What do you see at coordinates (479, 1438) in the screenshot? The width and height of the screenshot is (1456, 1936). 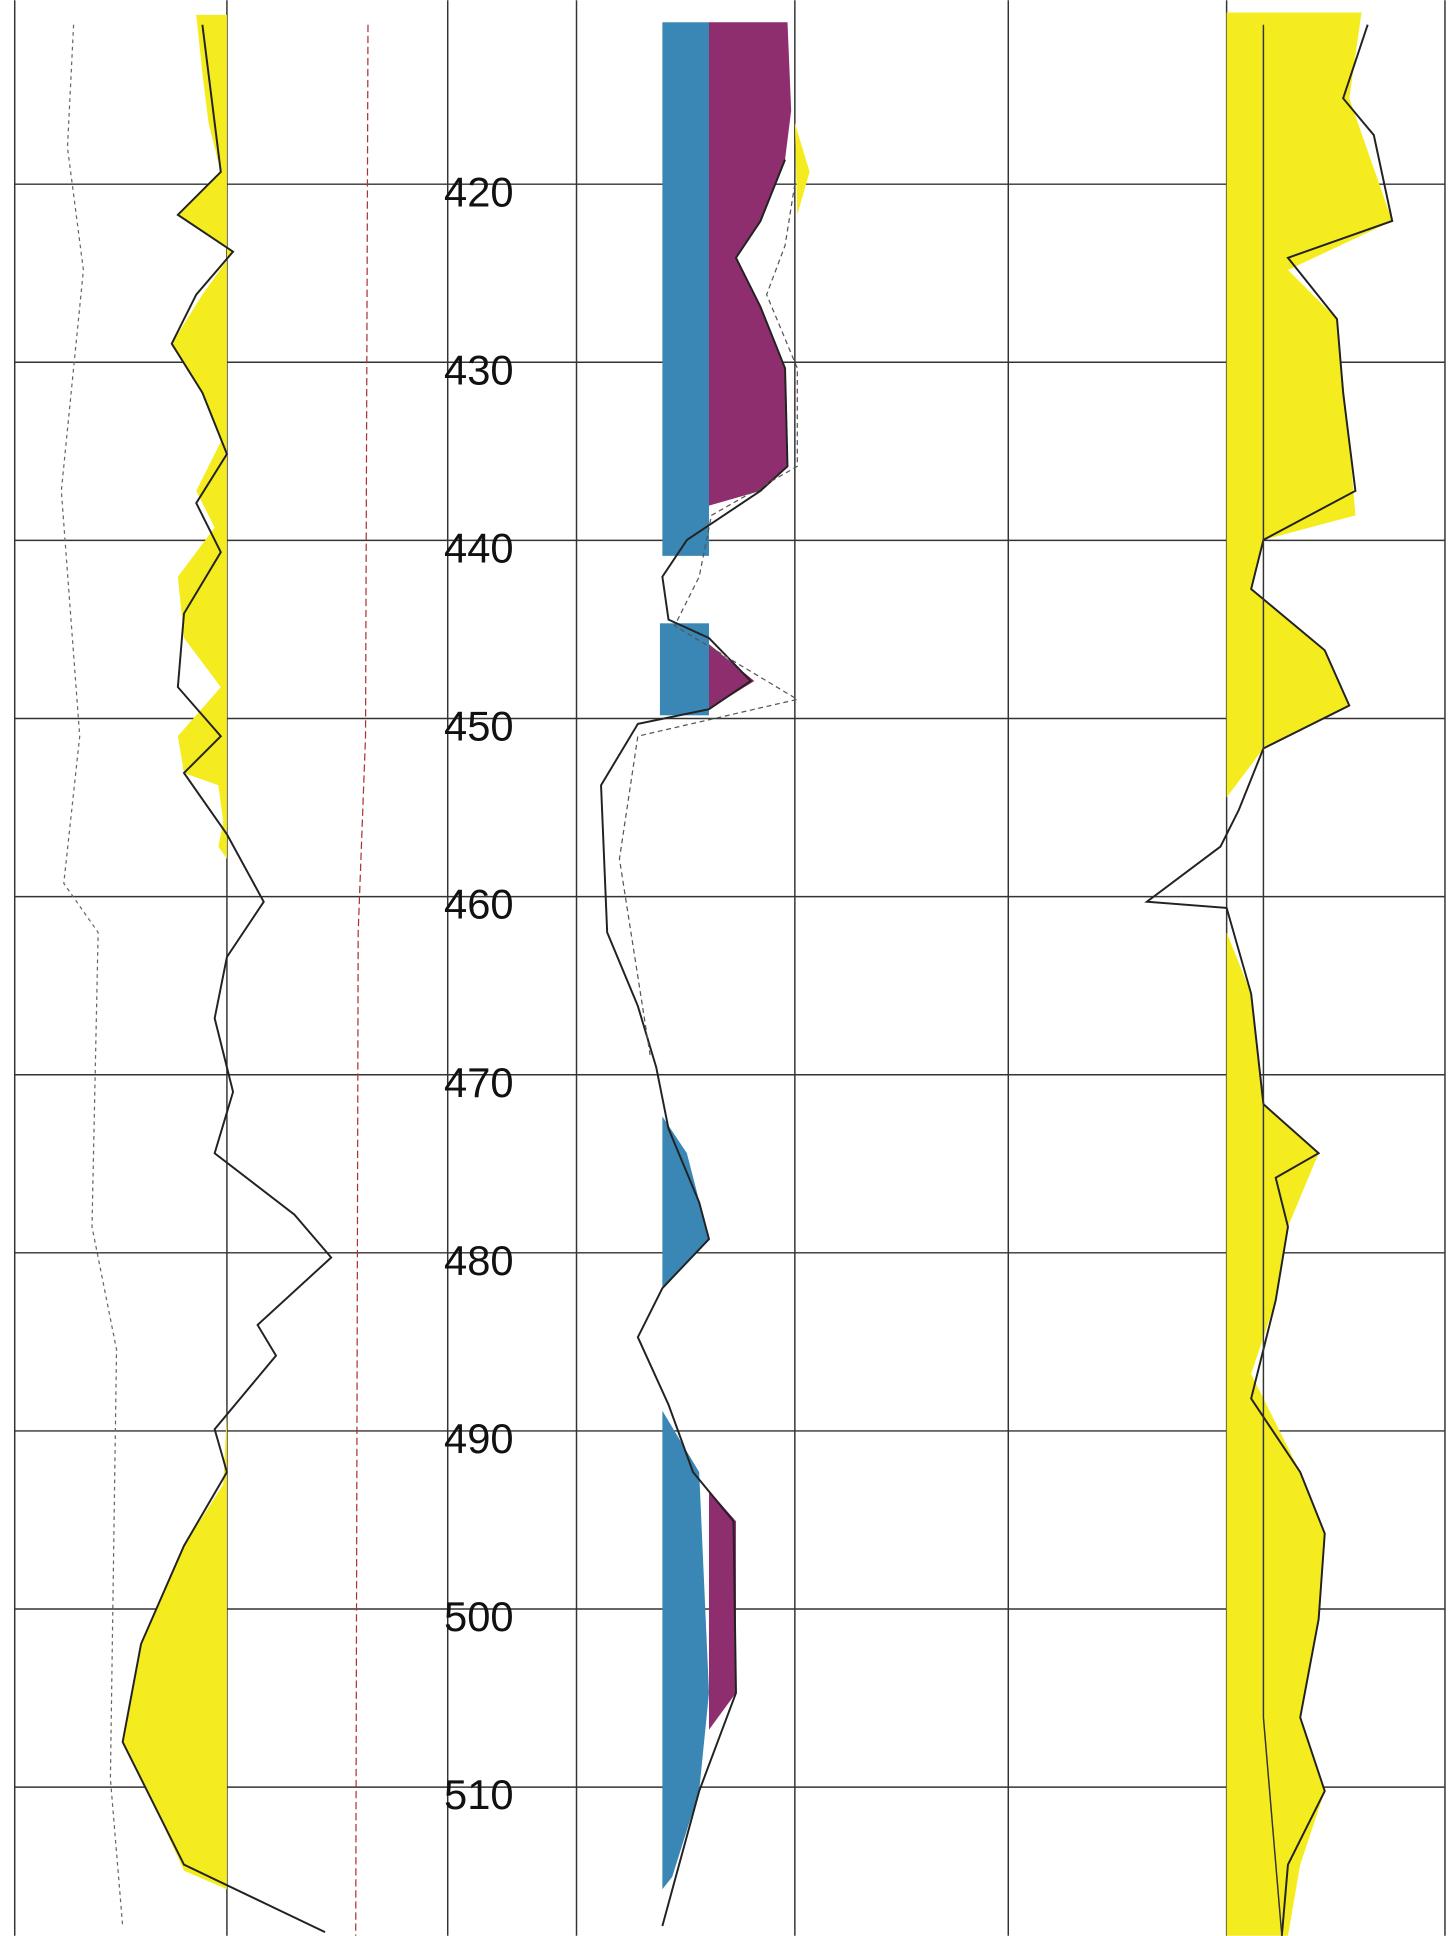 I see `depth-label: 490` at bounding box center [479, 1438].